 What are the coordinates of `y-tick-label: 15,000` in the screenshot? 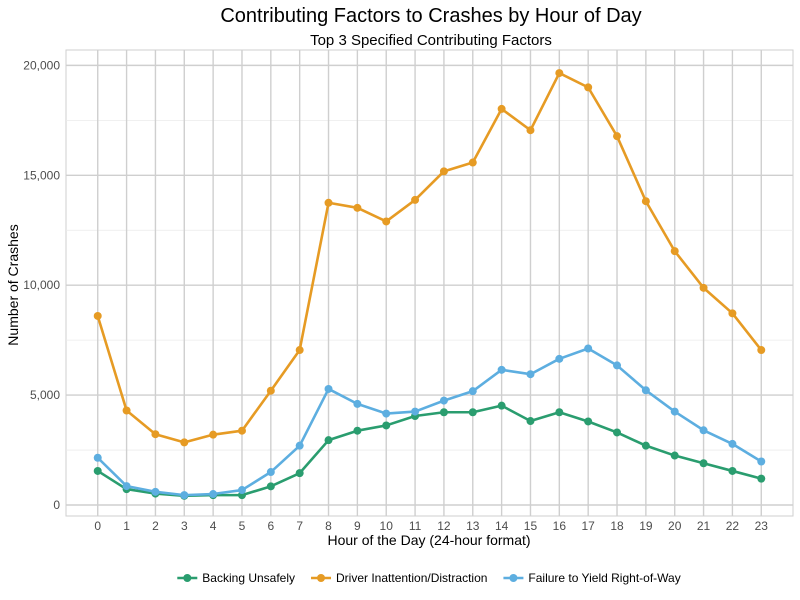 It's located at (41, 175).